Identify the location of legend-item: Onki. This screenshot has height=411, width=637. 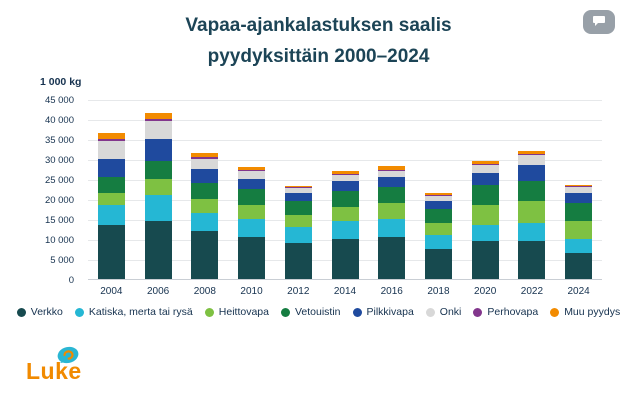
(443, 312).